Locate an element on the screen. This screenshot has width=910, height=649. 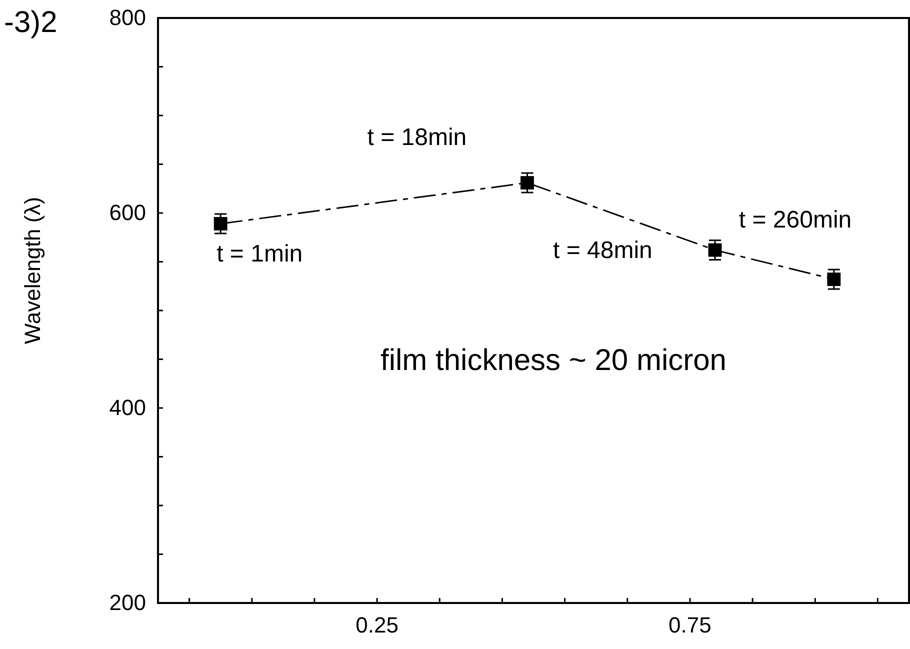
y-tick-label: 400 is located at coordinates (127, 407).